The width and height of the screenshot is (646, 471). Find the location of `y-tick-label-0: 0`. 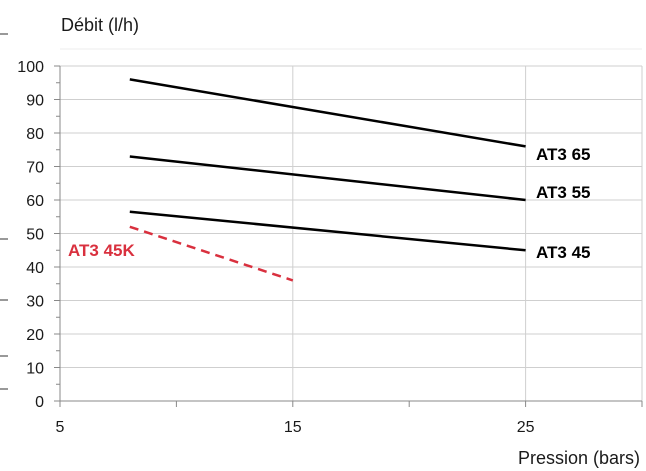

y-tick-label-0: 0 is located at coordinates (39, 402).